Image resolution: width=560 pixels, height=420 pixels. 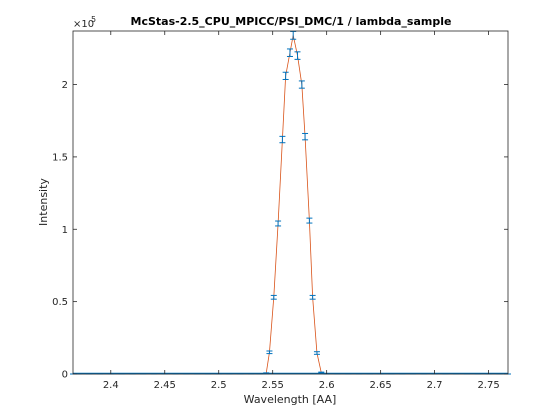 I want to click on y-tick-label: 1, so click(x=65, y=230).